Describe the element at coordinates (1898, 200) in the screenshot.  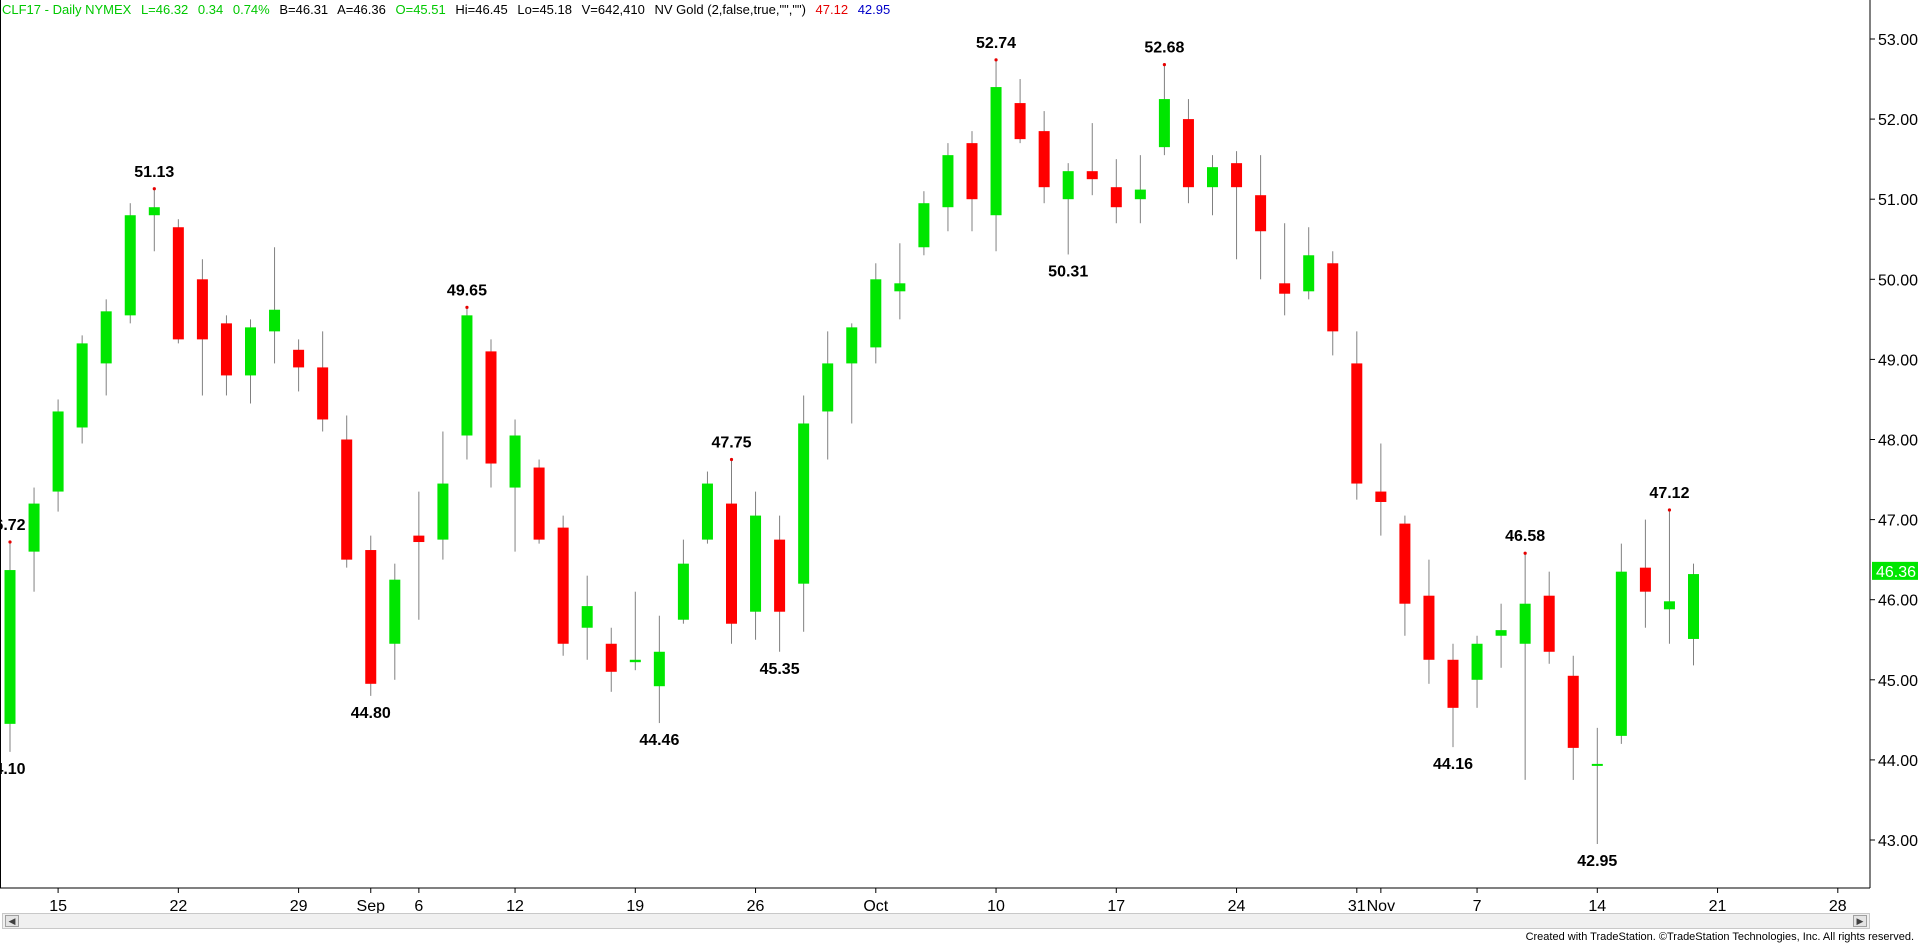
I see `y-tick-label: 51.00` at that location.